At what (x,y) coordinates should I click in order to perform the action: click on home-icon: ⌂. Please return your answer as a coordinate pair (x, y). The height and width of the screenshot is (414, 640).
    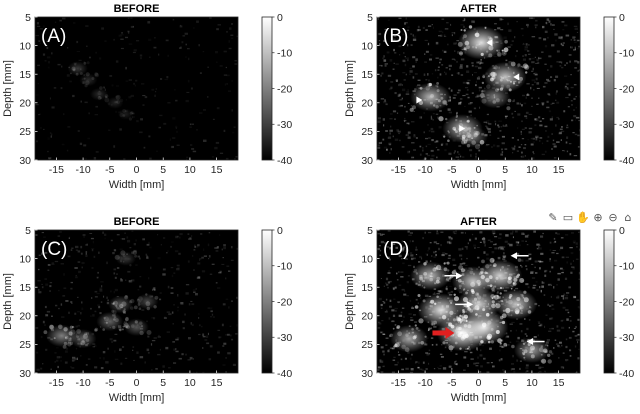
    Looking at the image, I should click on (628, 217).